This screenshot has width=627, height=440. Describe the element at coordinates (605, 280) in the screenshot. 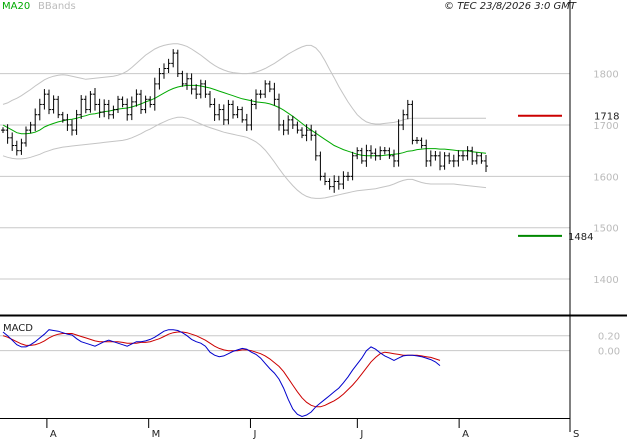

I see `price-y-tick-label: 1400` at that location.